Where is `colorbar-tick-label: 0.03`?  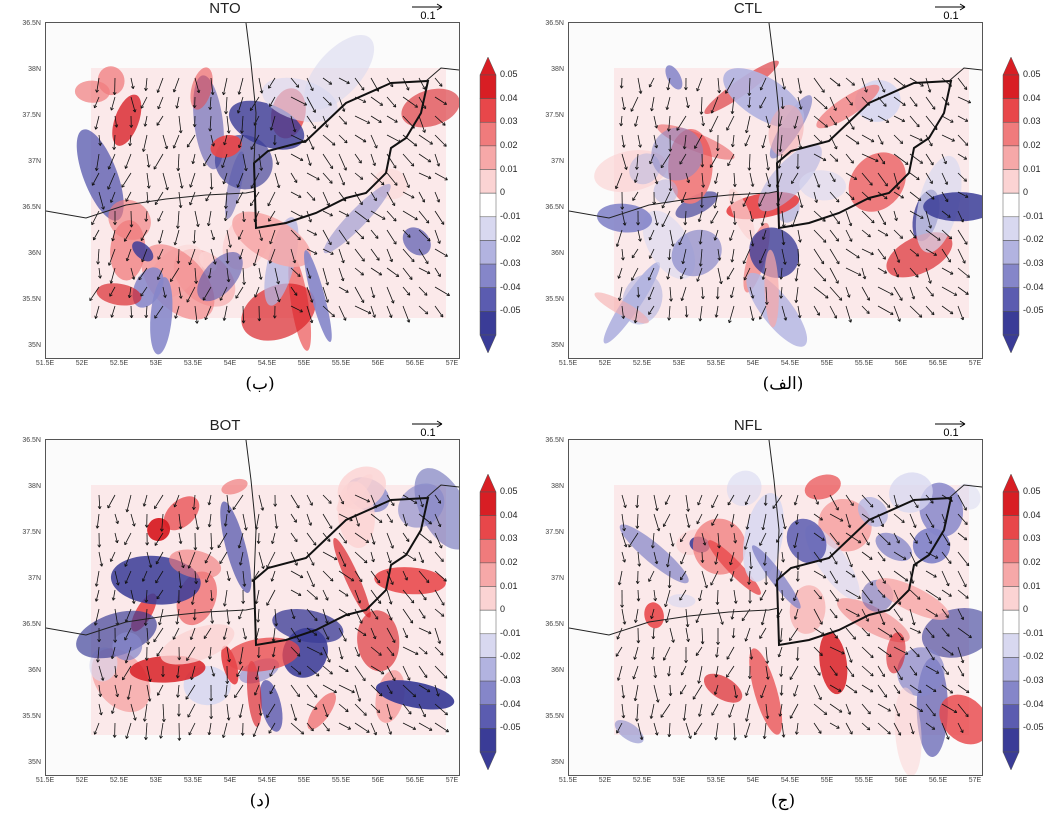 colorbar-tick-label: 0.03 is located at coordinates (1032, 538).